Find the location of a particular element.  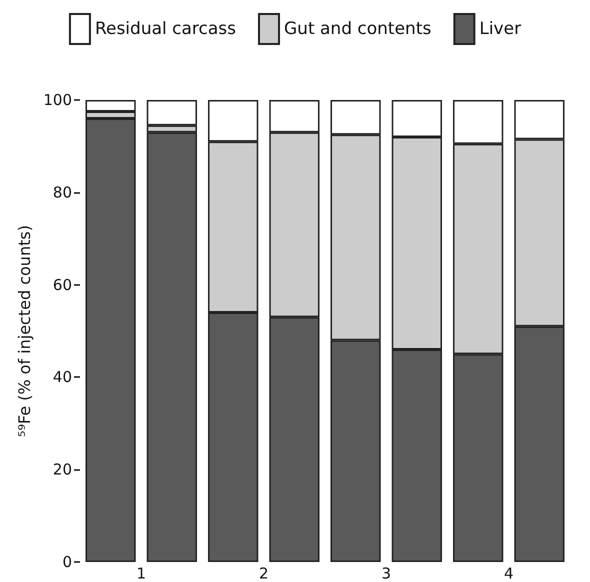

x-tick-label: 2 is located at coordinates (263, 573).